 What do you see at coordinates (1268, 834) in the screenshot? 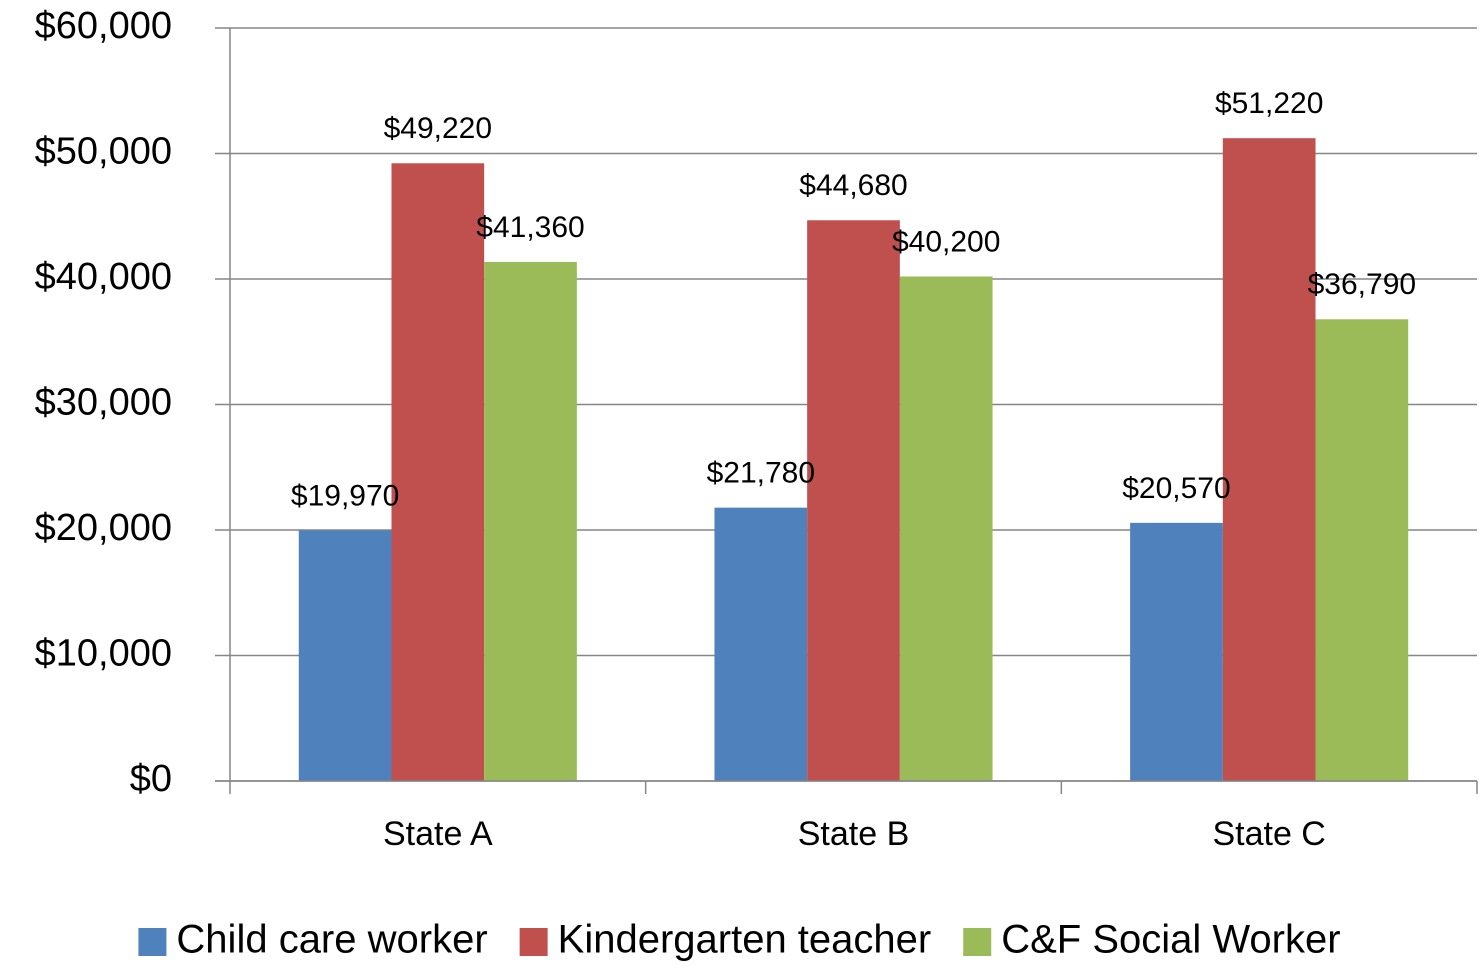
I see `x-tick-label: State C` at bounding box center [1268, 834].